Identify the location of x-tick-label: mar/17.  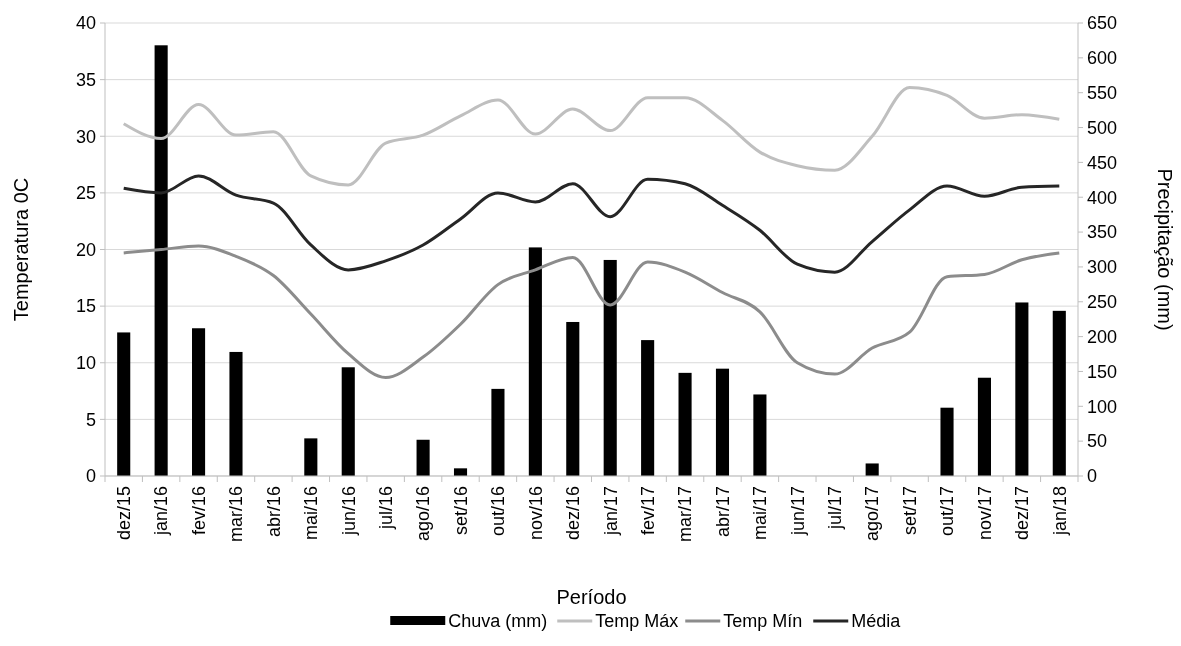
(685, 514).